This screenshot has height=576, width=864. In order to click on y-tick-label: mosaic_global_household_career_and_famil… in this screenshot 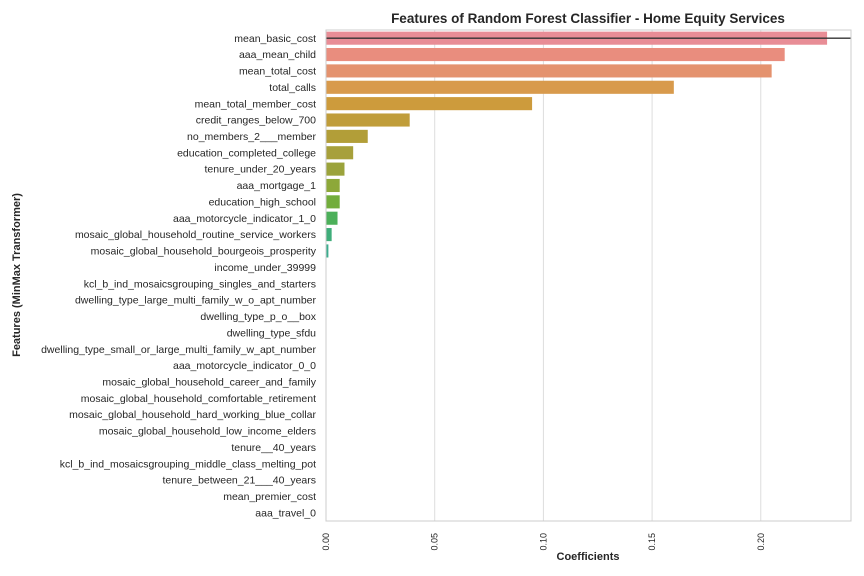, I will do `click(209, 382)`.